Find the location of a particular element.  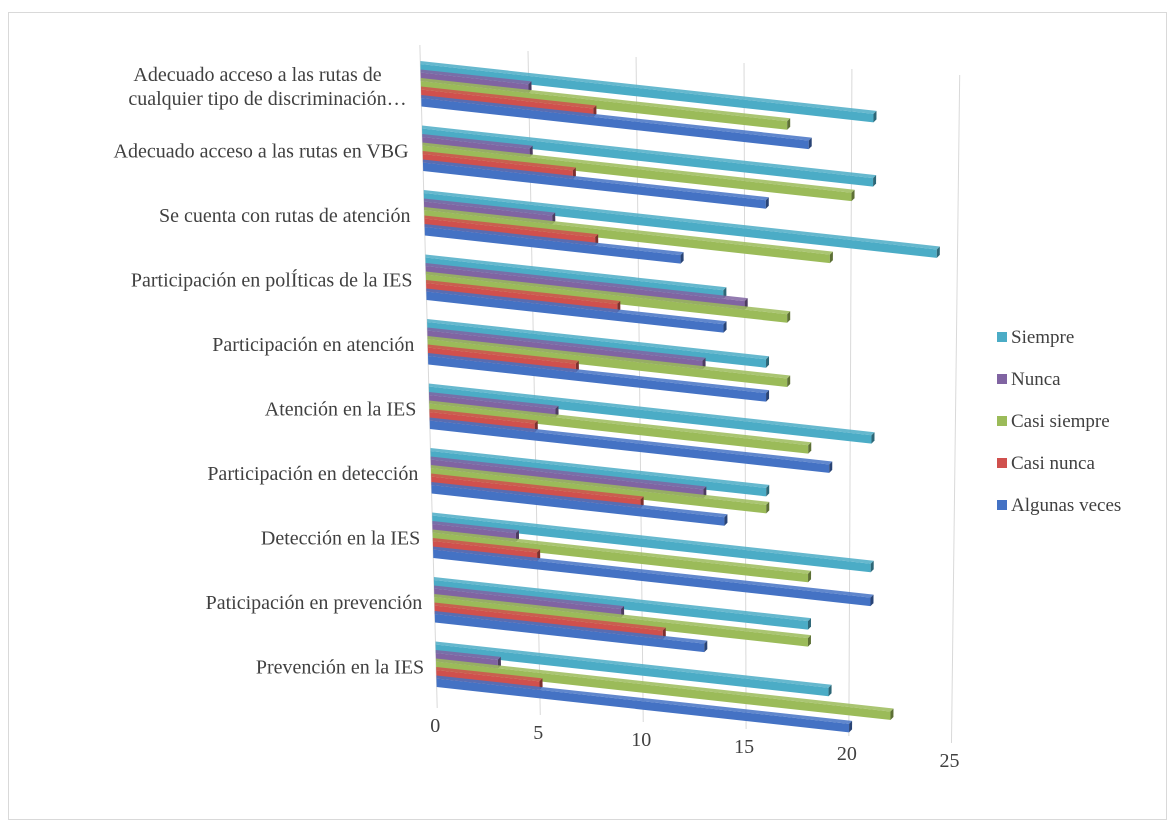

bar-siempre-8-top is located at coordinates (649, 152).